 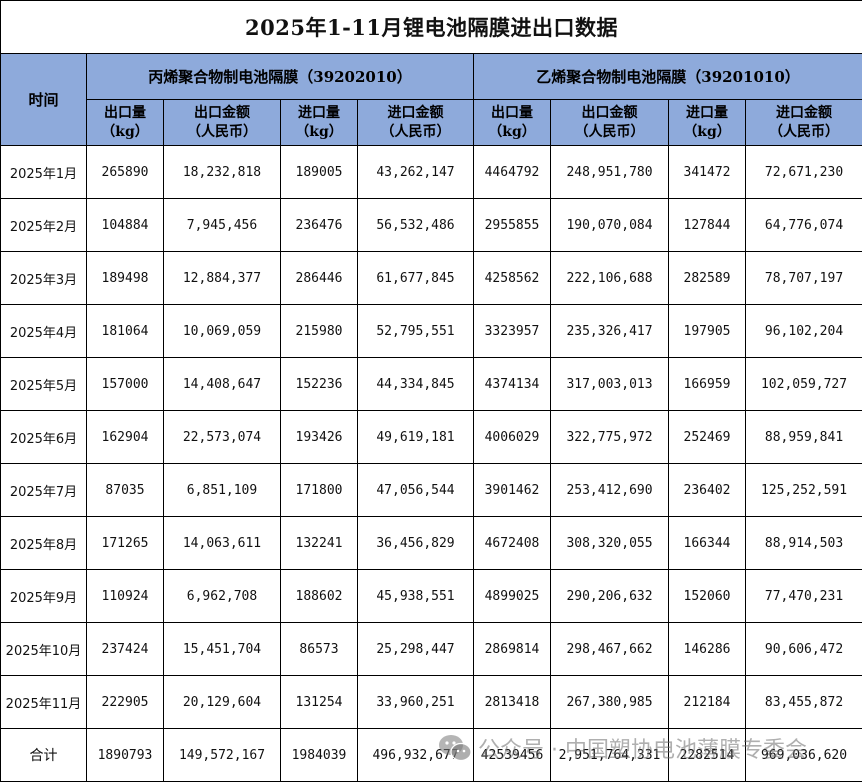 What do you see at coordinates (415, 112) in the screenshot?
I see `header-subcol-label: 进口金额` at bounding box center [415, 112].